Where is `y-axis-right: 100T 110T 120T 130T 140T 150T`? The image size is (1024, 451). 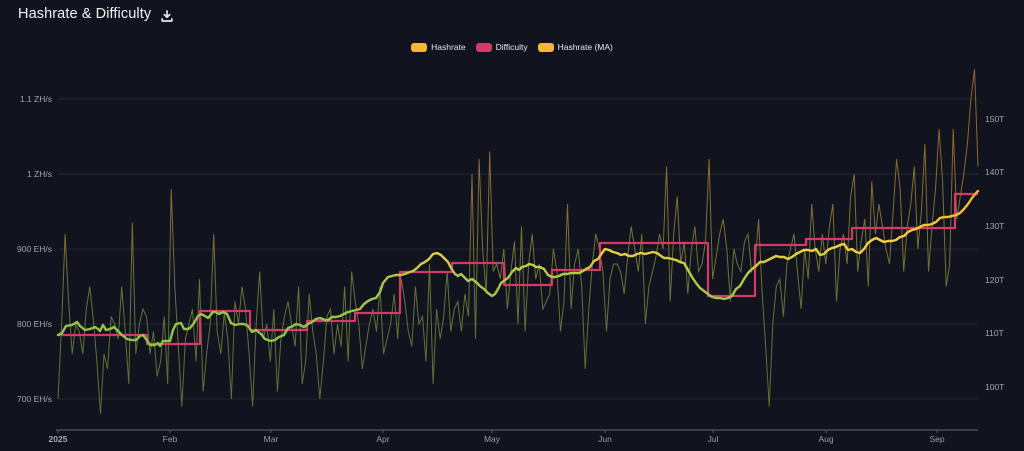 y-axis-right: 100T 110T 120T 130T 140T 150T is located at coordinates (994, 253).